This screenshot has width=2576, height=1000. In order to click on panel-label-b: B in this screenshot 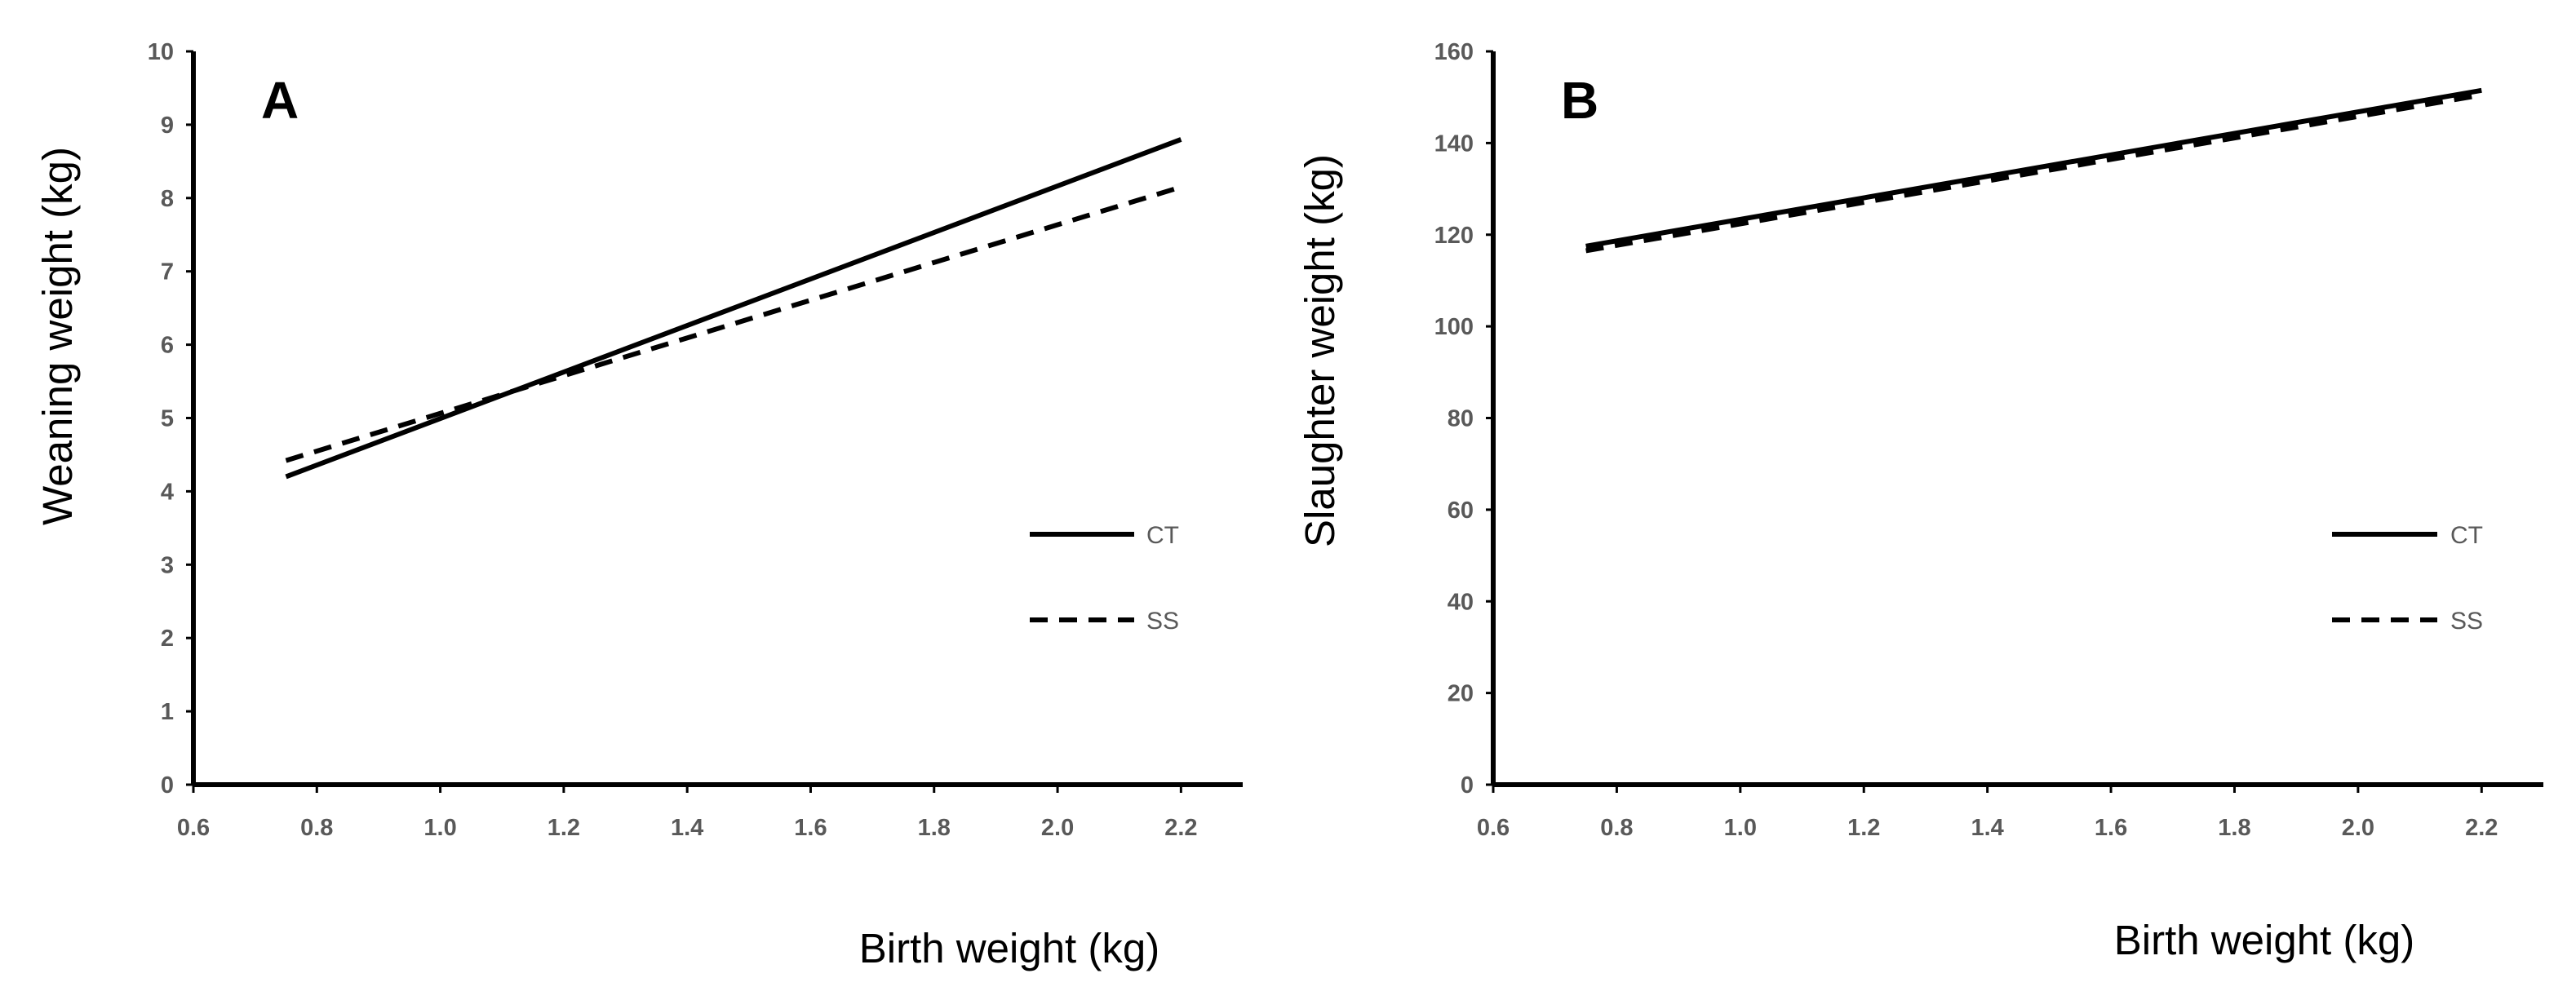, I will do `click(1579, 100)`.